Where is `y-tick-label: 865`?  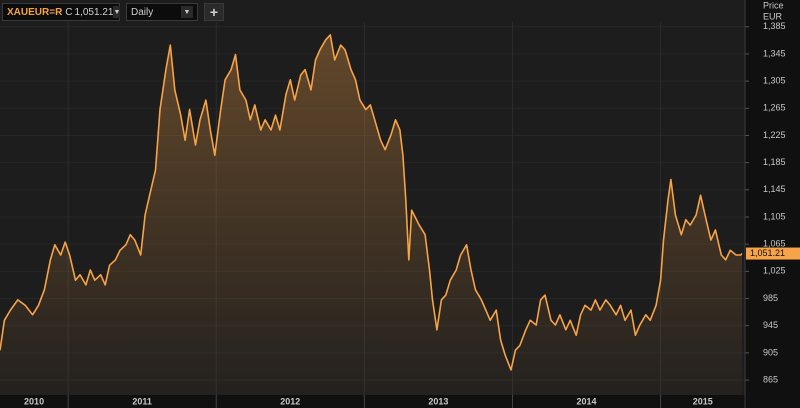
y-tick-label: 865 is located at coordinates (770, 379).